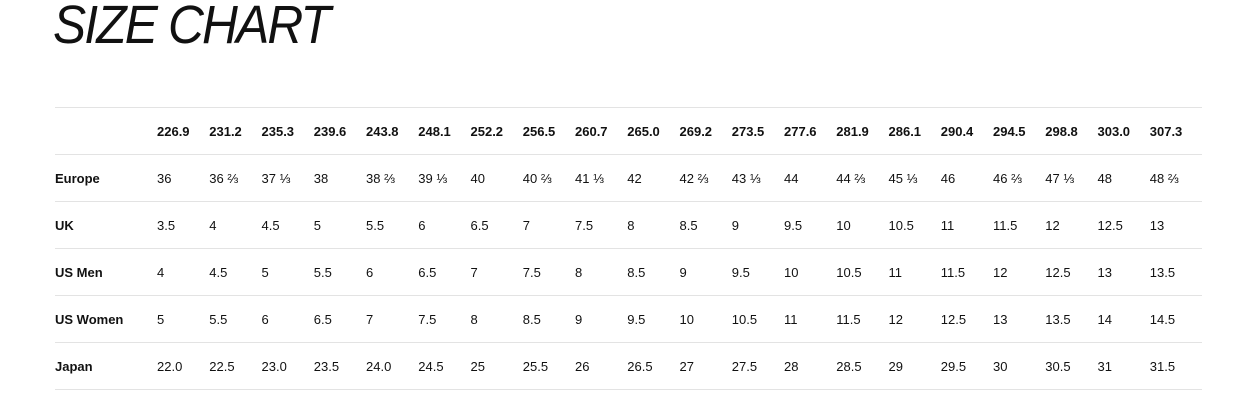 The width and height of the screenshot is (1237, 414). What do you see at coordinates (235, 366) in the screenshot?
I see `table-cell: 22.5` at bounding box center [235, 366].